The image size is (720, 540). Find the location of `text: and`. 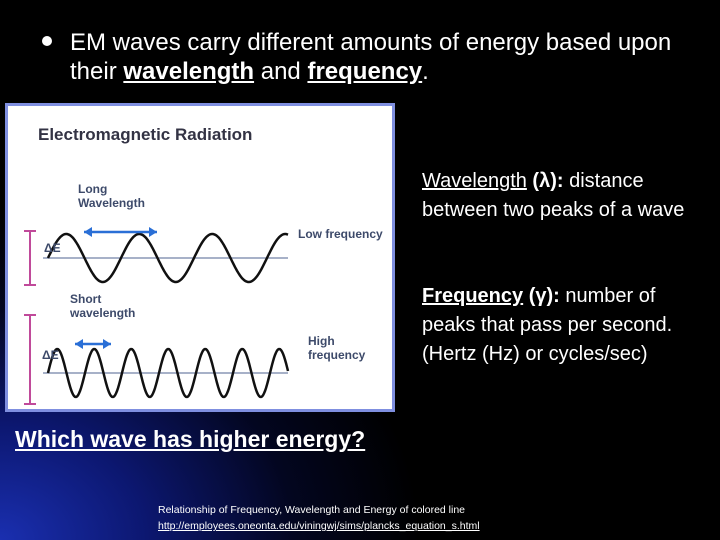

text: and is located at coordinates (281, 71).